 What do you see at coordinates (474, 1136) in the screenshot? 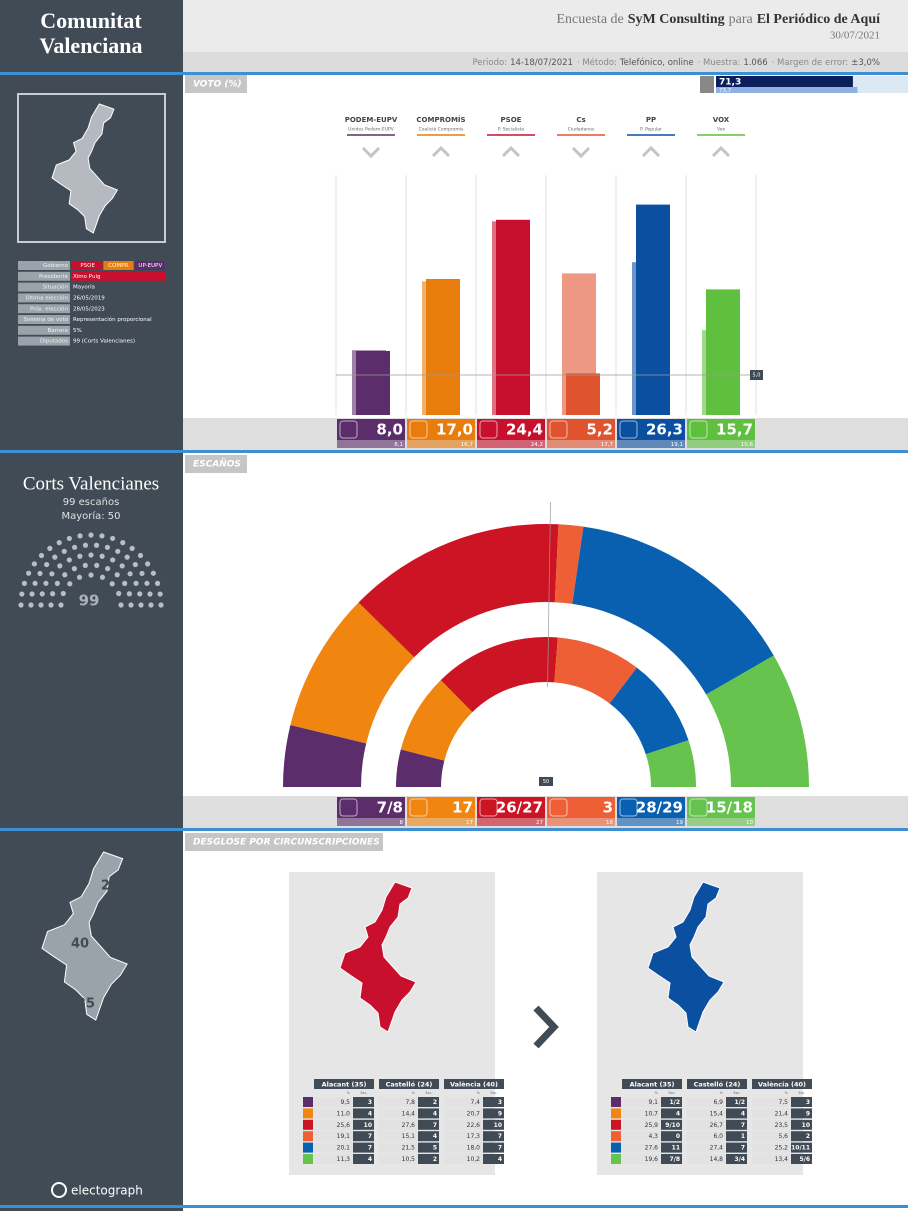
I see `table-pct: 17,3` at bounding box center [474, 1136].